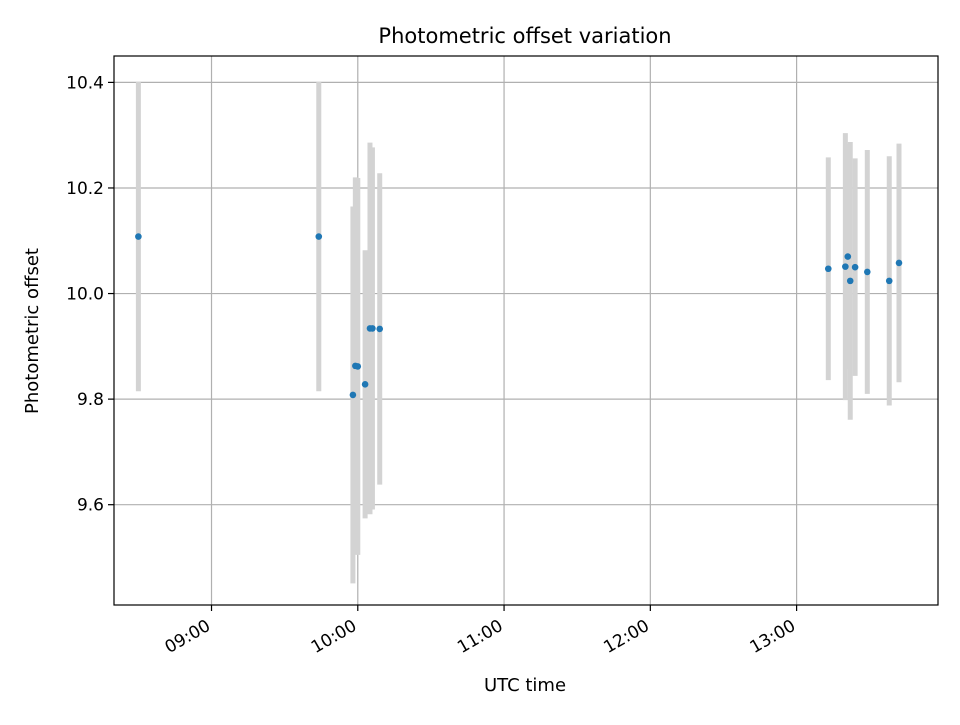  What do you see at coordinates (85, 83) in the screenshot?
I see `y-tick-label: 10.4` at bounding box center [85, 83].